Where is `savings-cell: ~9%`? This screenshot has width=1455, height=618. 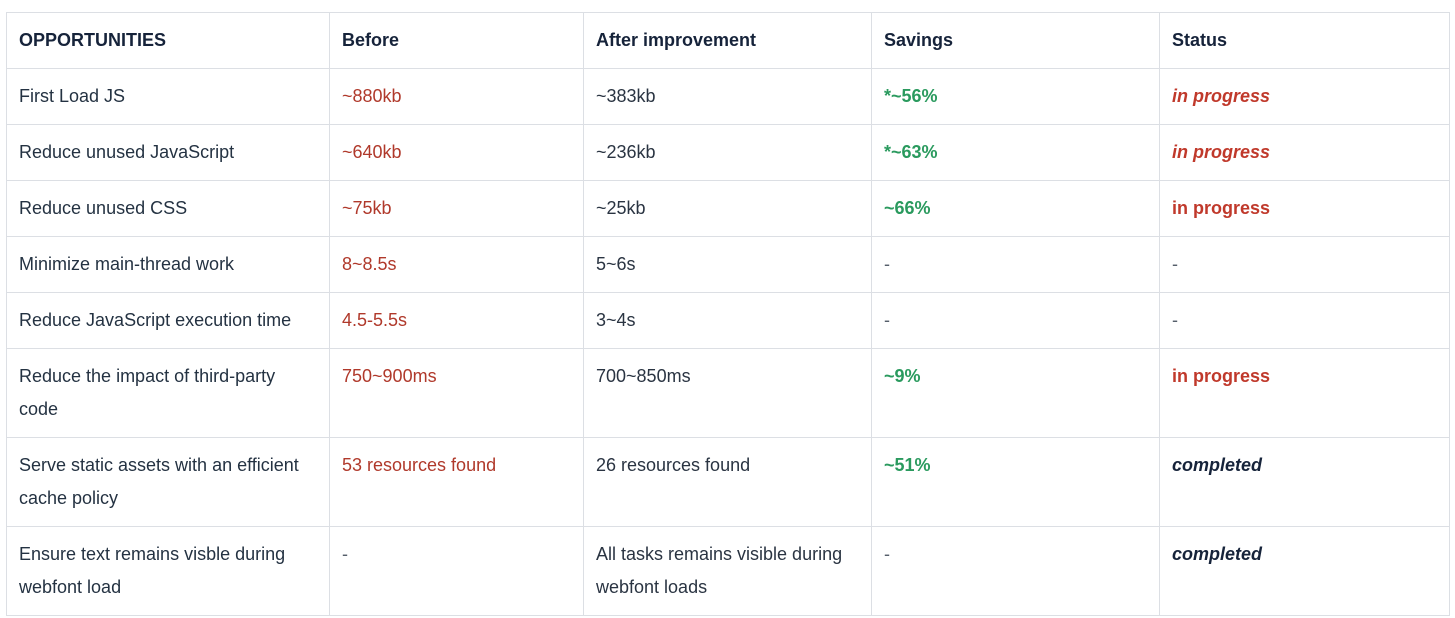 savings-cell: ~9% is located at coordinates (1015, 393).